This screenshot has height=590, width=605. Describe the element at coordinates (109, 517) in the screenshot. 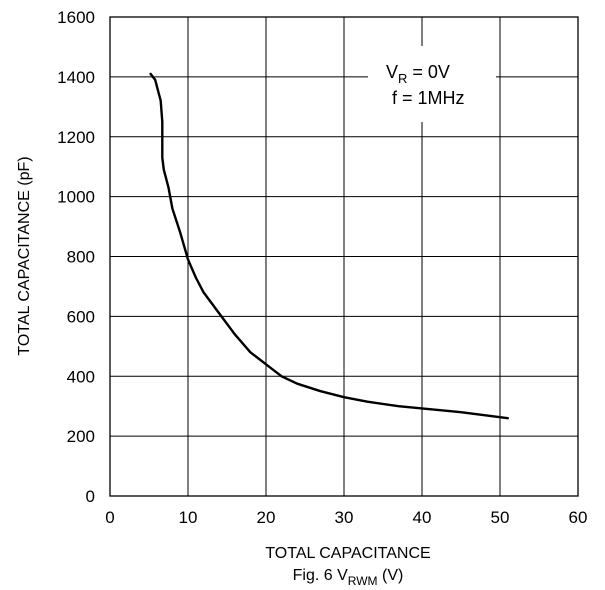

I see `x-tick-label: 0` at that location.